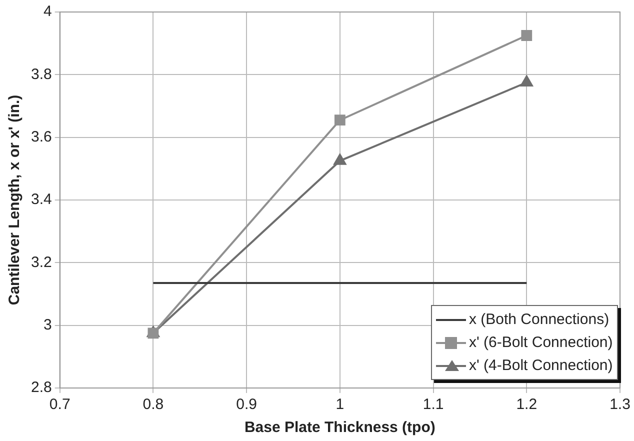 The height and width of the screenshot is (441, 634). I want to click on x-tick-label: 1.3, so click(620, 405).